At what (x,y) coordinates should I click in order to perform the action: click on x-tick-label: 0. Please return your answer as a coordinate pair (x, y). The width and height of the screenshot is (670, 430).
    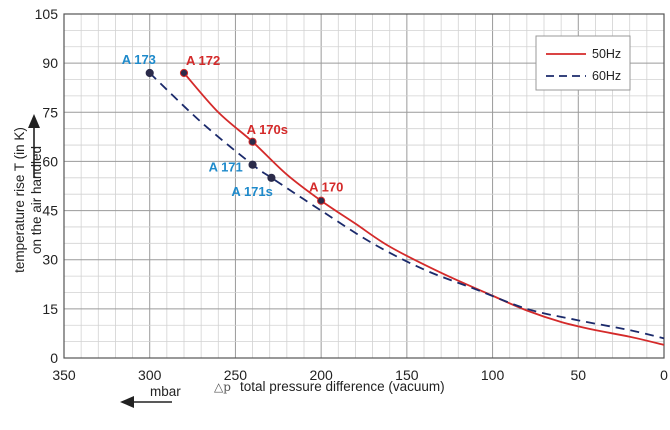
    Looking at the image, I should click on (664, 375).